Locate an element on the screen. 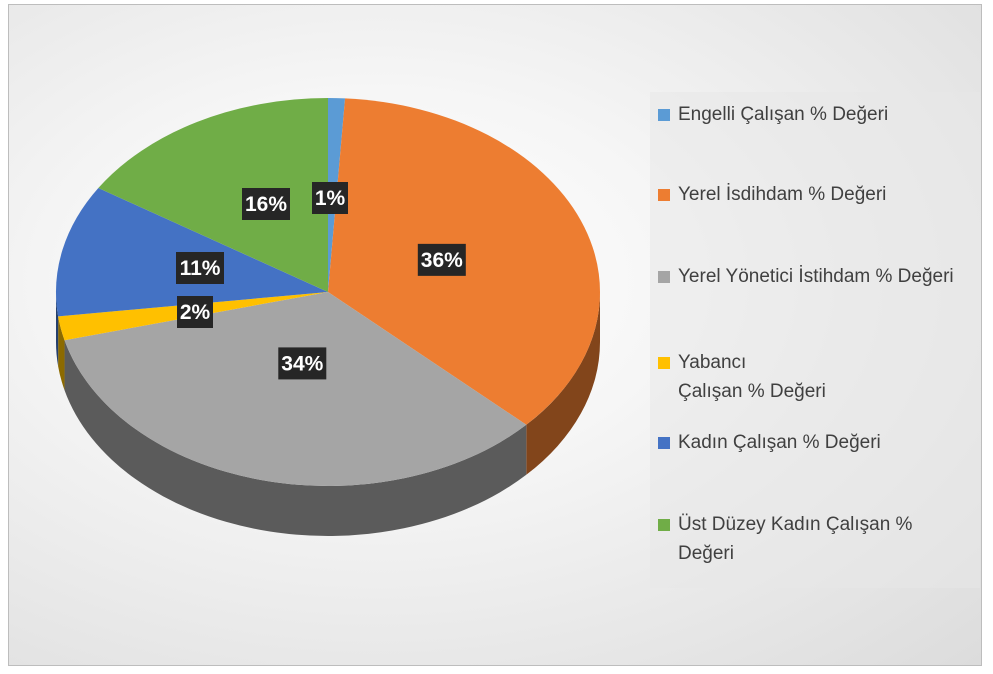 This screenshot has width=993, height=674. legend-label: Engelli Çalışan % Değeri is located at coordinates (783, 114).